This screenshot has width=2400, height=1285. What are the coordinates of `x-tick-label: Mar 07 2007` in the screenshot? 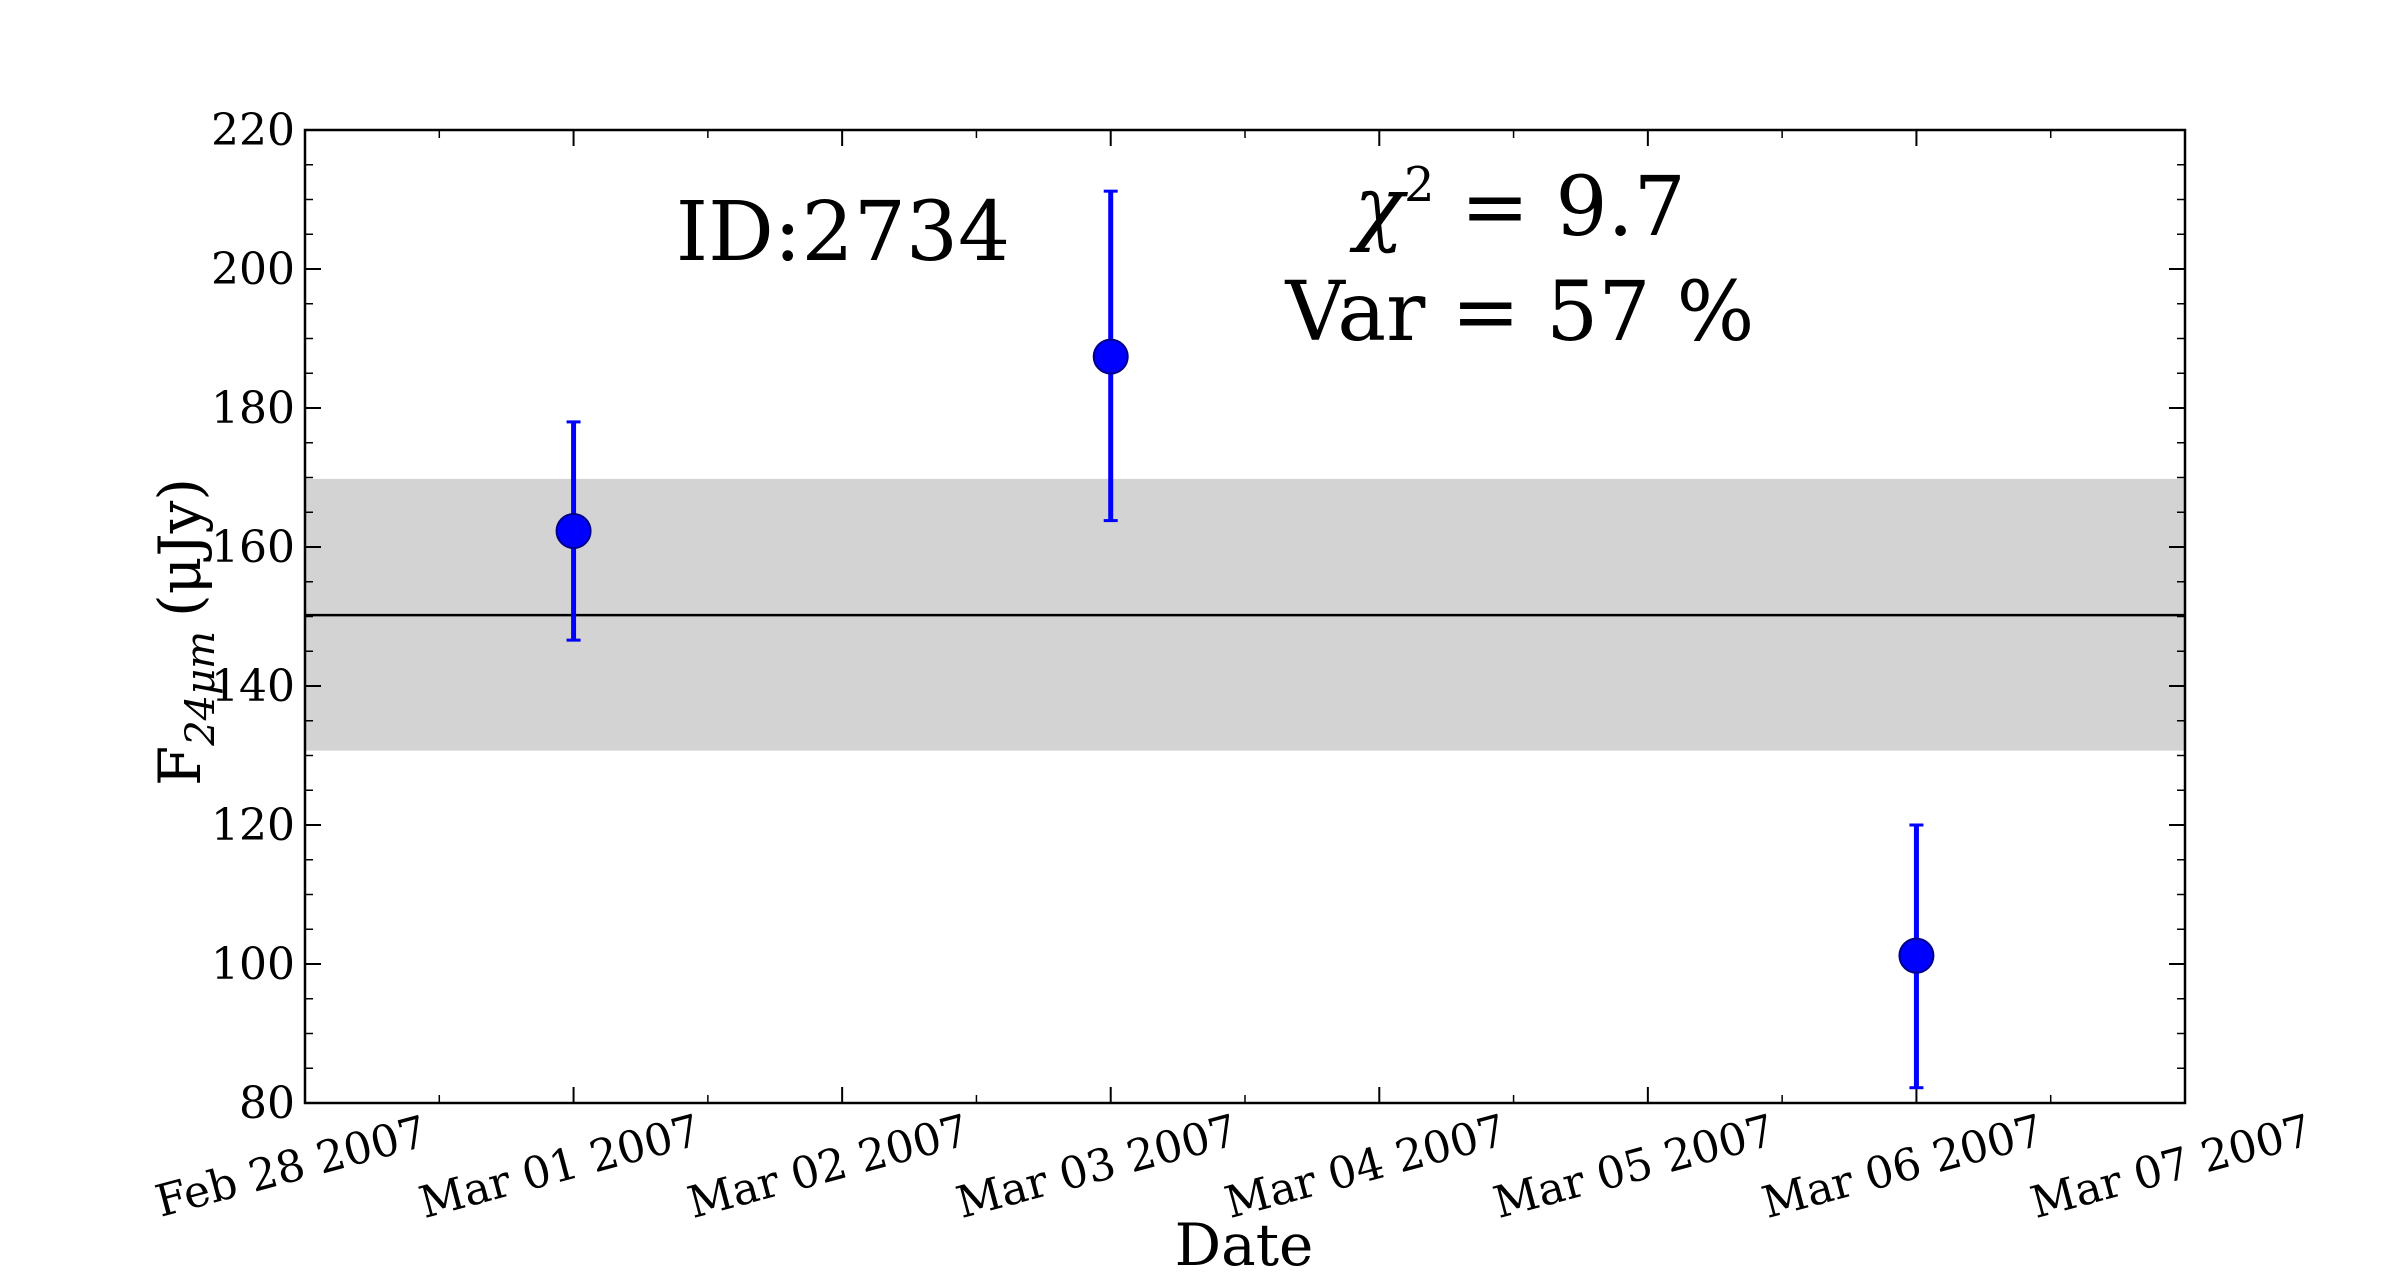 It's located at (2171, 1167).